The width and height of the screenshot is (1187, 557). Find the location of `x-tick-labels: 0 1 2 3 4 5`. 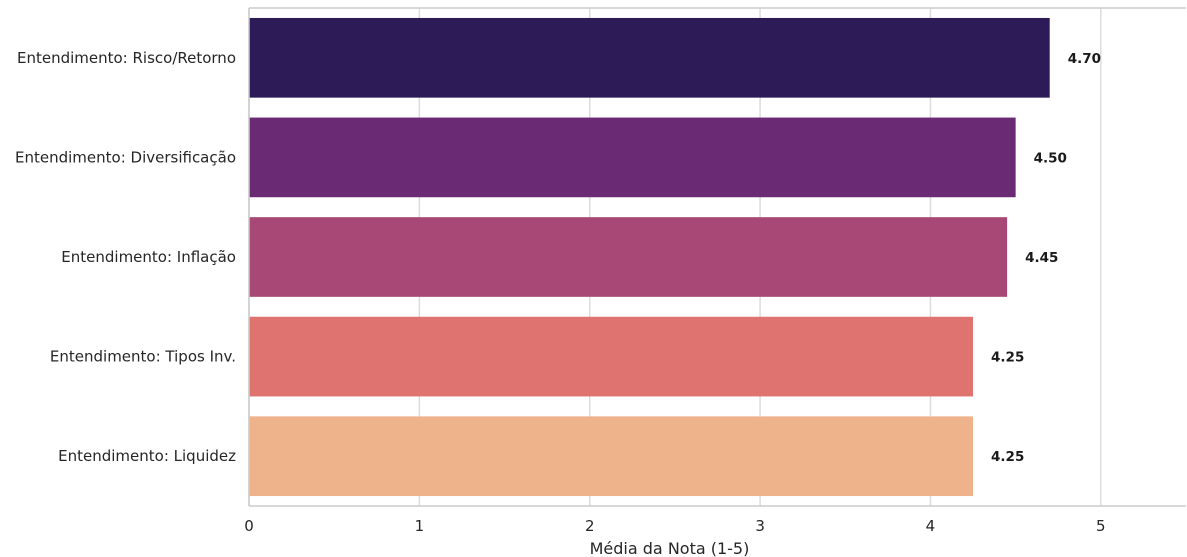

x-tick-labels: 0 1 2 3 4 5 is located at coordinates (674, 526).